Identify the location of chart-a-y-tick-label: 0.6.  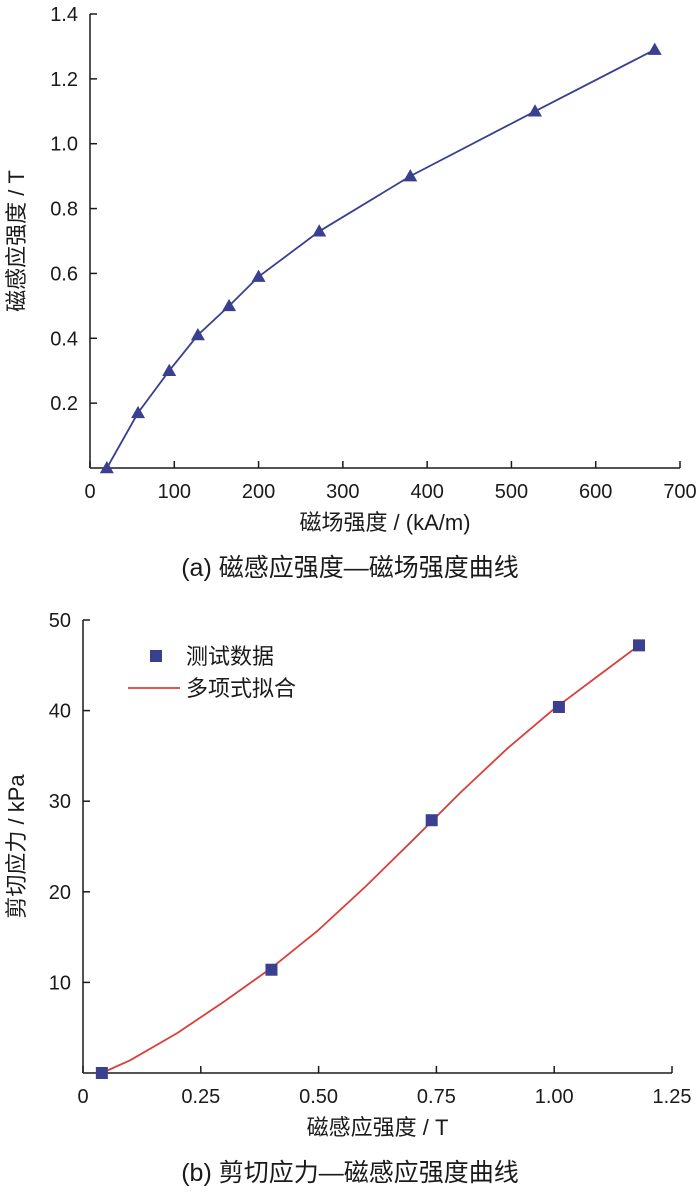
(64, 274).